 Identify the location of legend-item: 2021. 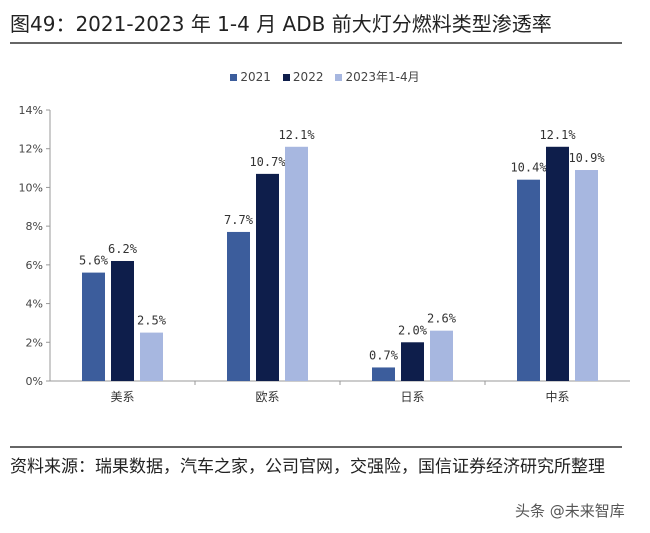
(250, 77).